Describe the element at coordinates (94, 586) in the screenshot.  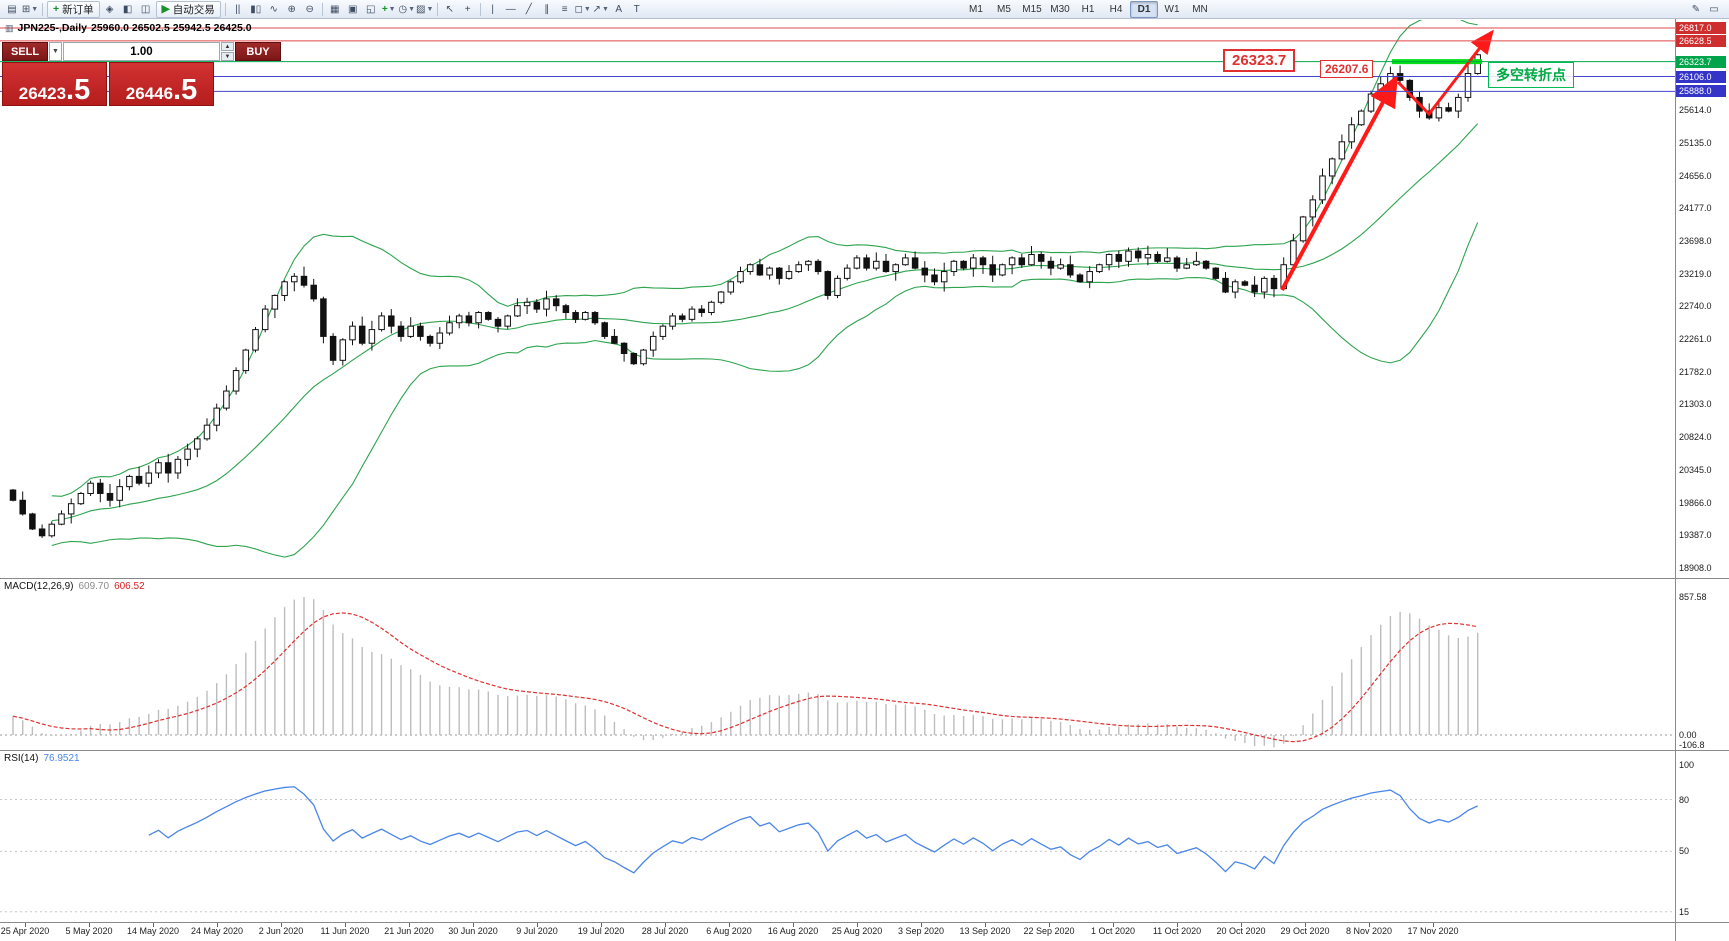
I see `macd-main-value: 609.70` at that location.